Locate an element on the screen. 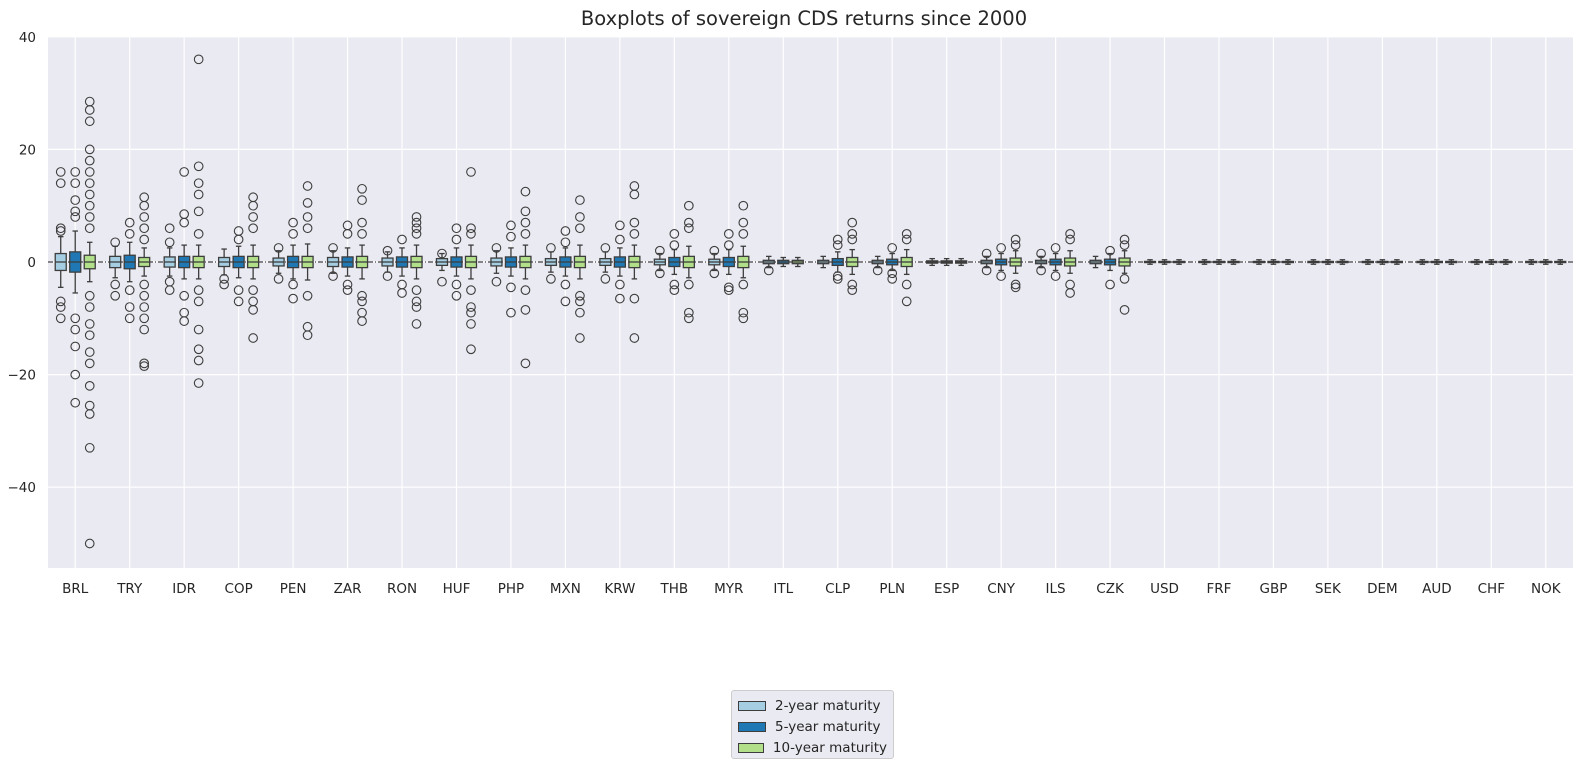  x-tick-label: DEM is located at coordinates (1382, 589).